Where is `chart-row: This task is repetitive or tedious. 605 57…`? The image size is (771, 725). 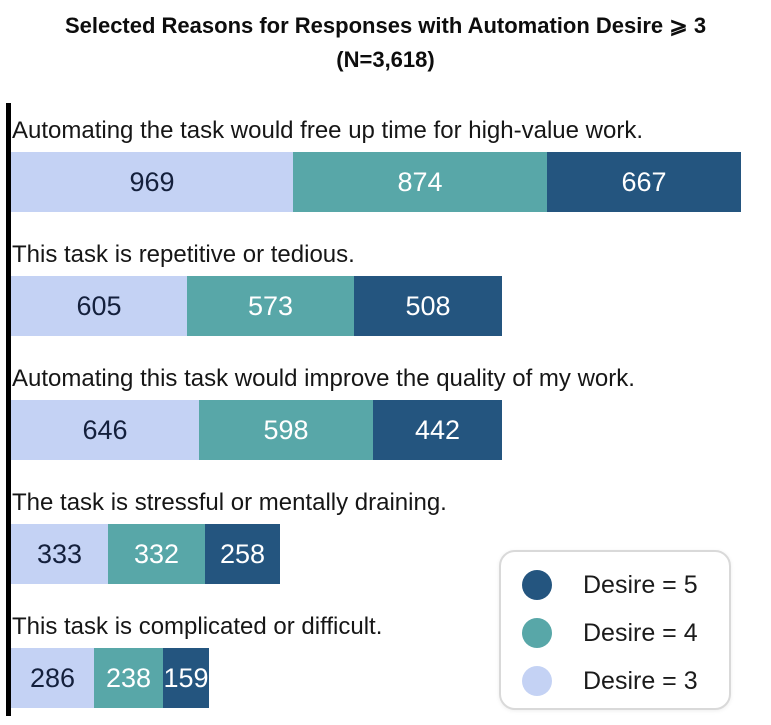 chart-row: This task is repetitive or tedious. 605 57… is located at coordinates (391, 288).